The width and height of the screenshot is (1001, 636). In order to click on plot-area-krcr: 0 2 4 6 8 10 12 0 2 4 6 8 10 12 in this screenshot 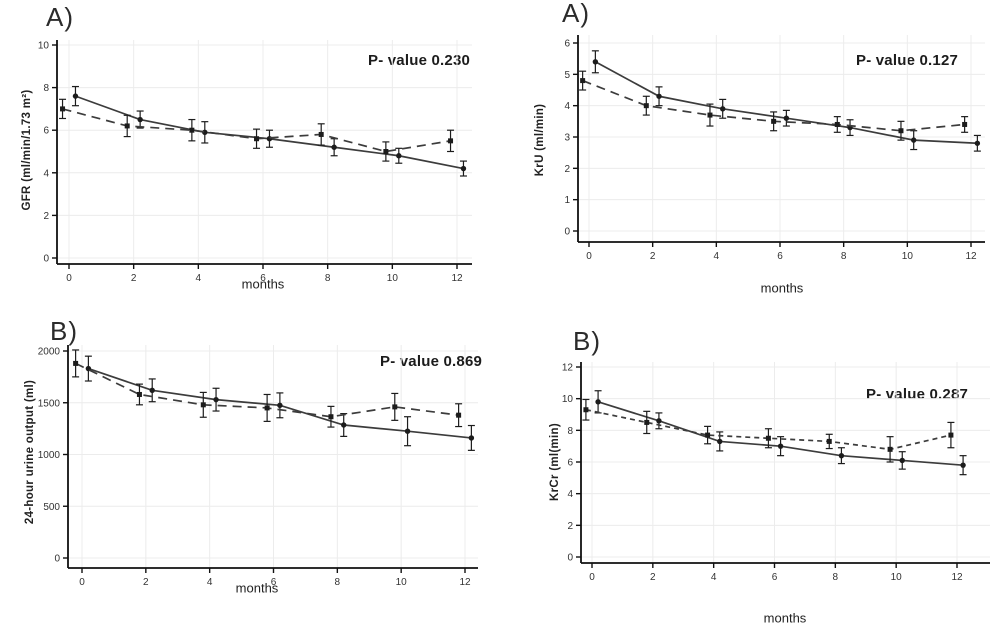, I will do `click(776, 472)`.